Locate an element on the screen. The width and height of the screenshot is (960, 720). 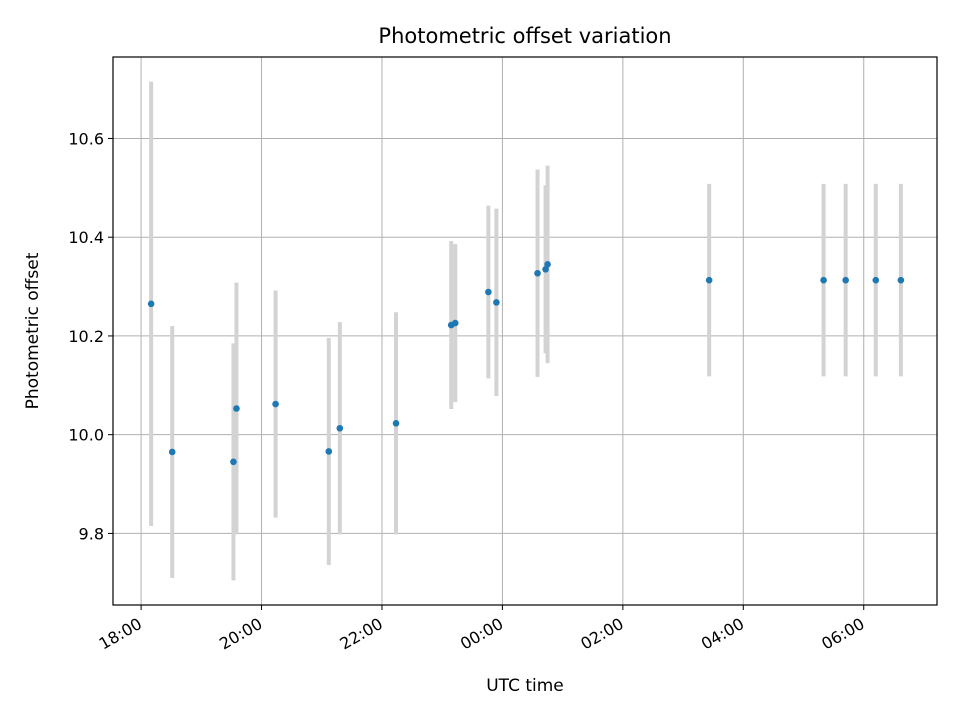
y-tick-label: 10.0 is located at coordinates (86, 435).